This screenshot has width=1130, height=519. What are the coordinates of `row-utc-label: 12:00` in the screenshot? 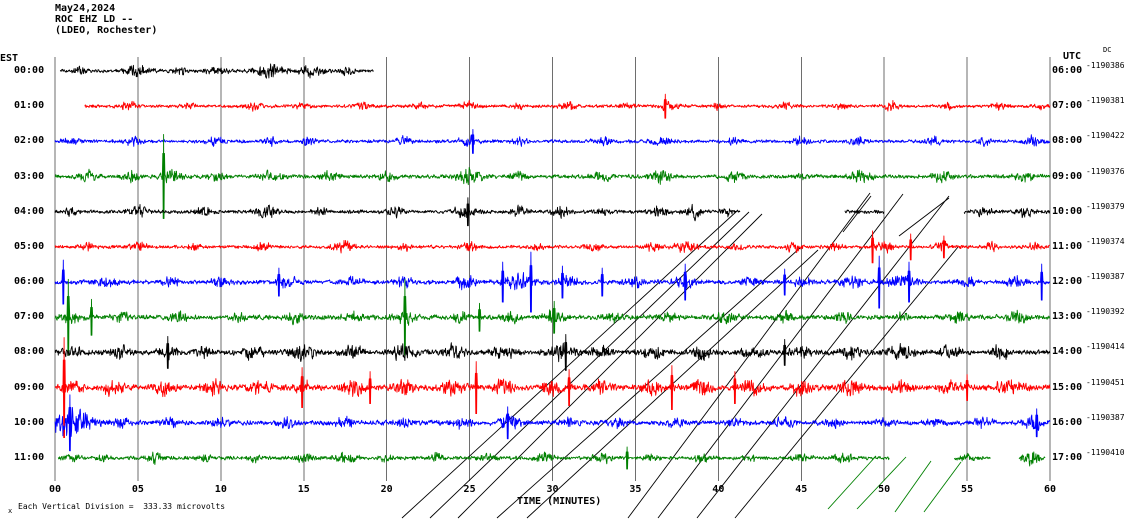 It's located at (1067, 282).